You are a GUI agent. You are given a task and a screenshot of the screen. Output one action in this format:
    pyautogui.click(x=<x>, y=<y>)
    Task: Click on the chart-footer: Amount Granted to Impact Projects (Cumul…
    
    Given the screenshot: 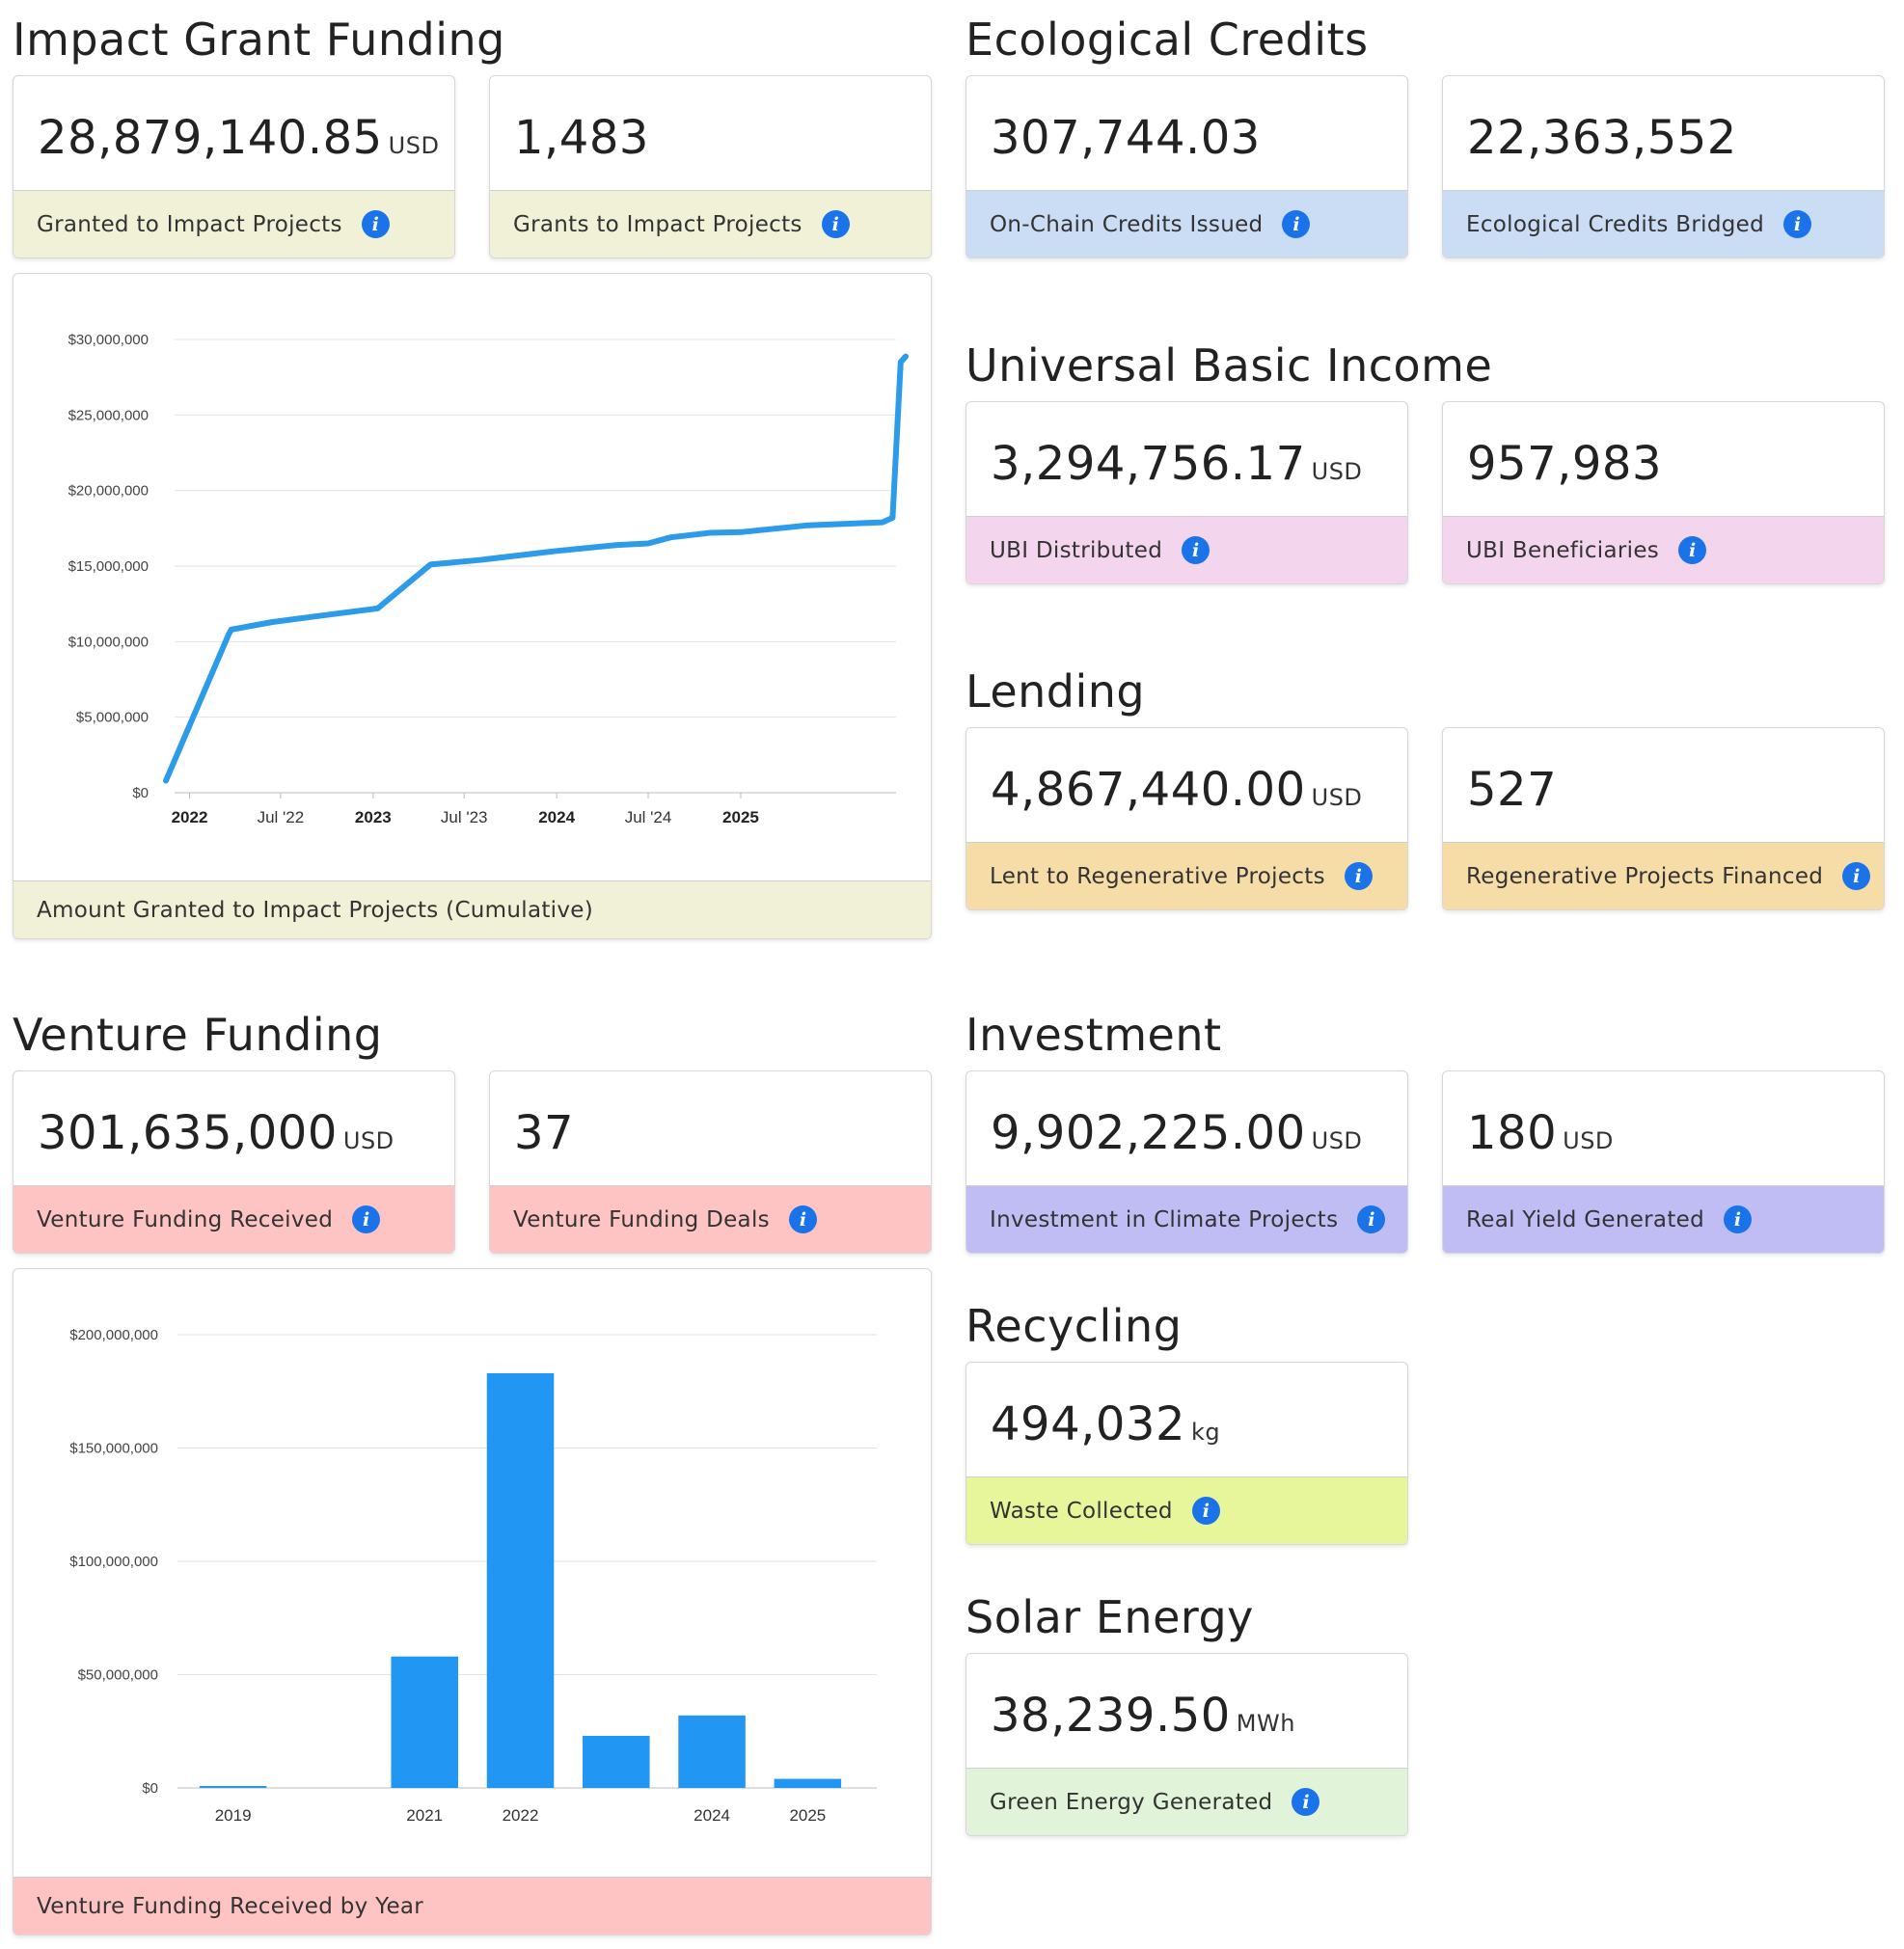 What is the action you would take?
    pyautogui.click(x=473, y=909)
    